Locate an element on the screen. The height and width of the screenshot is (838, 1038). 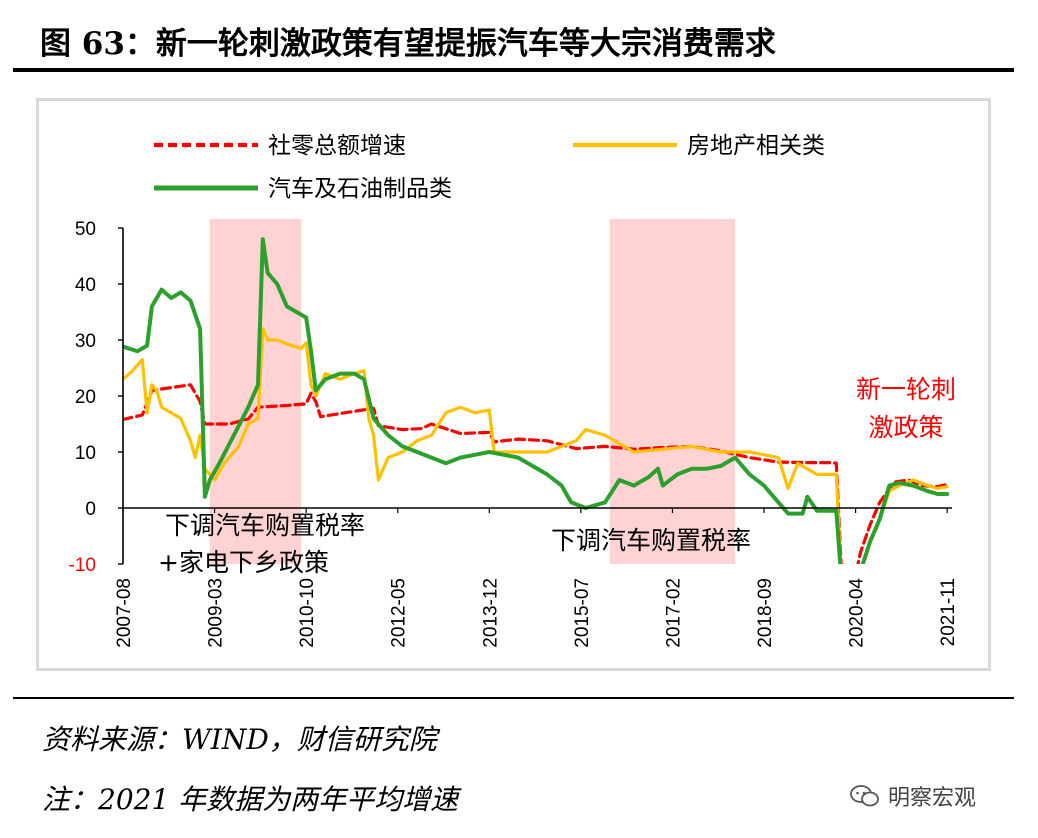
figure-title: 图 63：新一轮刺激政策有望提振汽车等大宗消费需求 is located at coordinates (408, 44).